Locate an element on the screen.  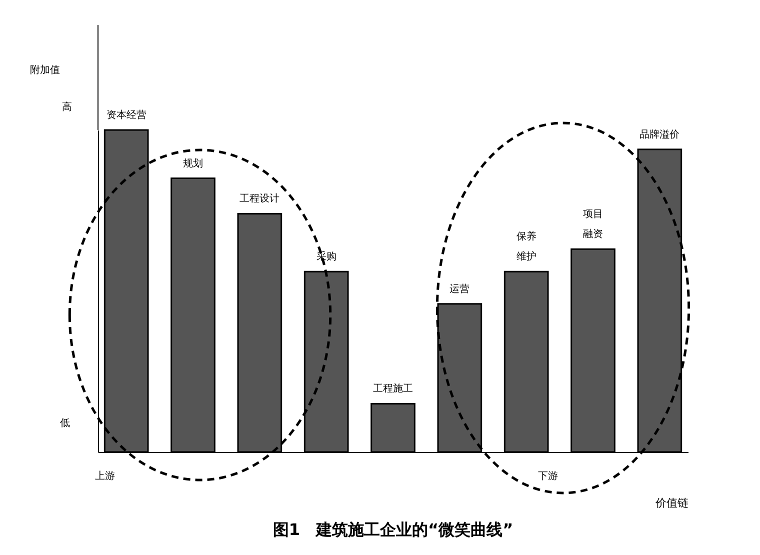
text: 下游 is located at coordinates (548, 476).